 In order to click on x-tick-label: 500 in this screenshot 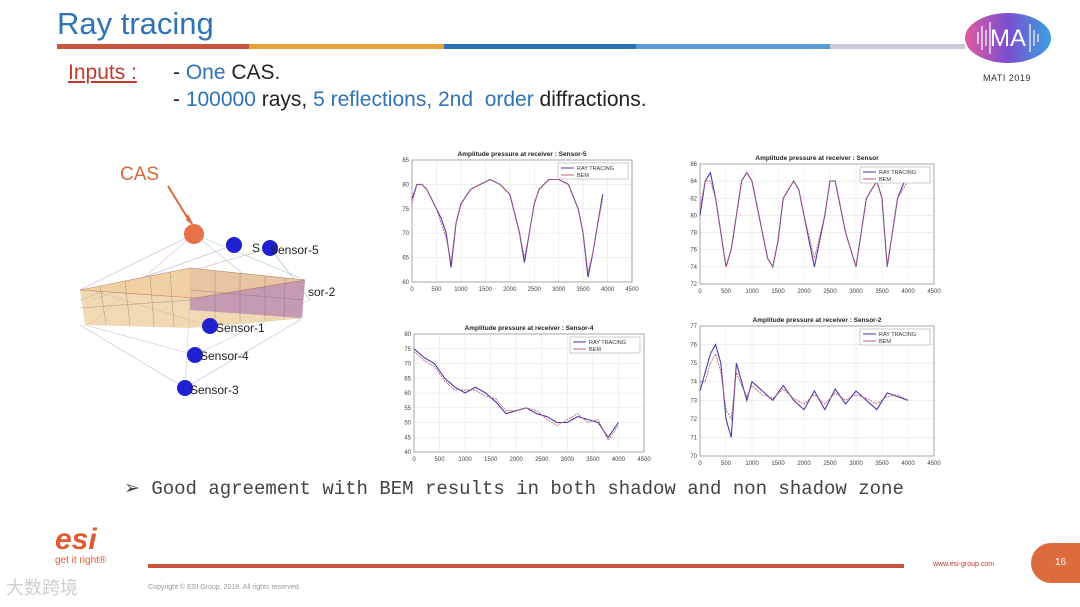, I will do `click(726, 292)`.